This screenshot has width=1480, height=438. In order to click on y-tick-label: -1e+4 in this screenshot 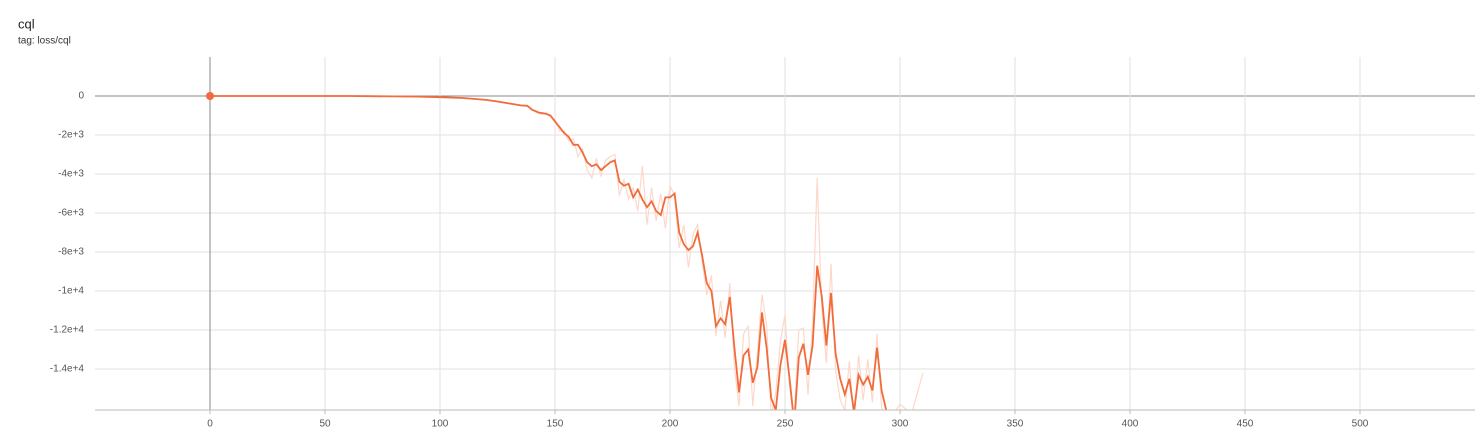, I will do `click(71, 291)`.